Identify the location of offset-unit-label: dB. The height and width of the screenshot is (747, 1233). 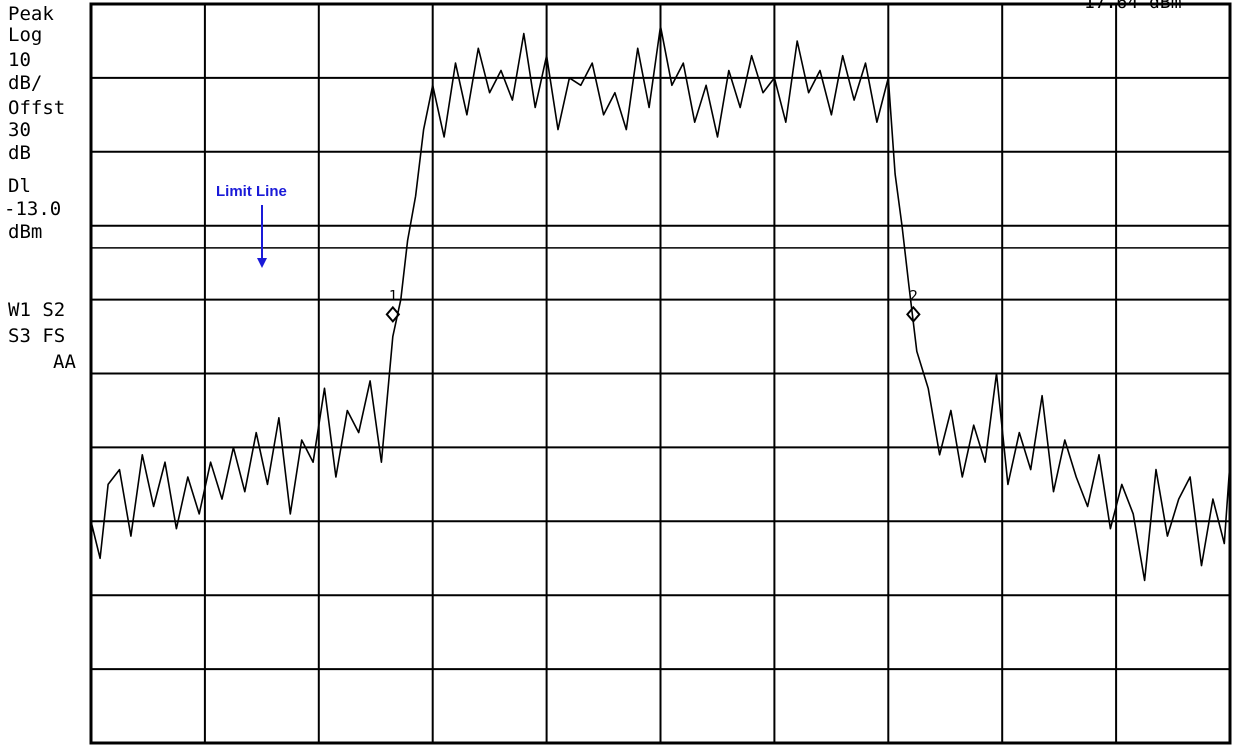
(19, 153).